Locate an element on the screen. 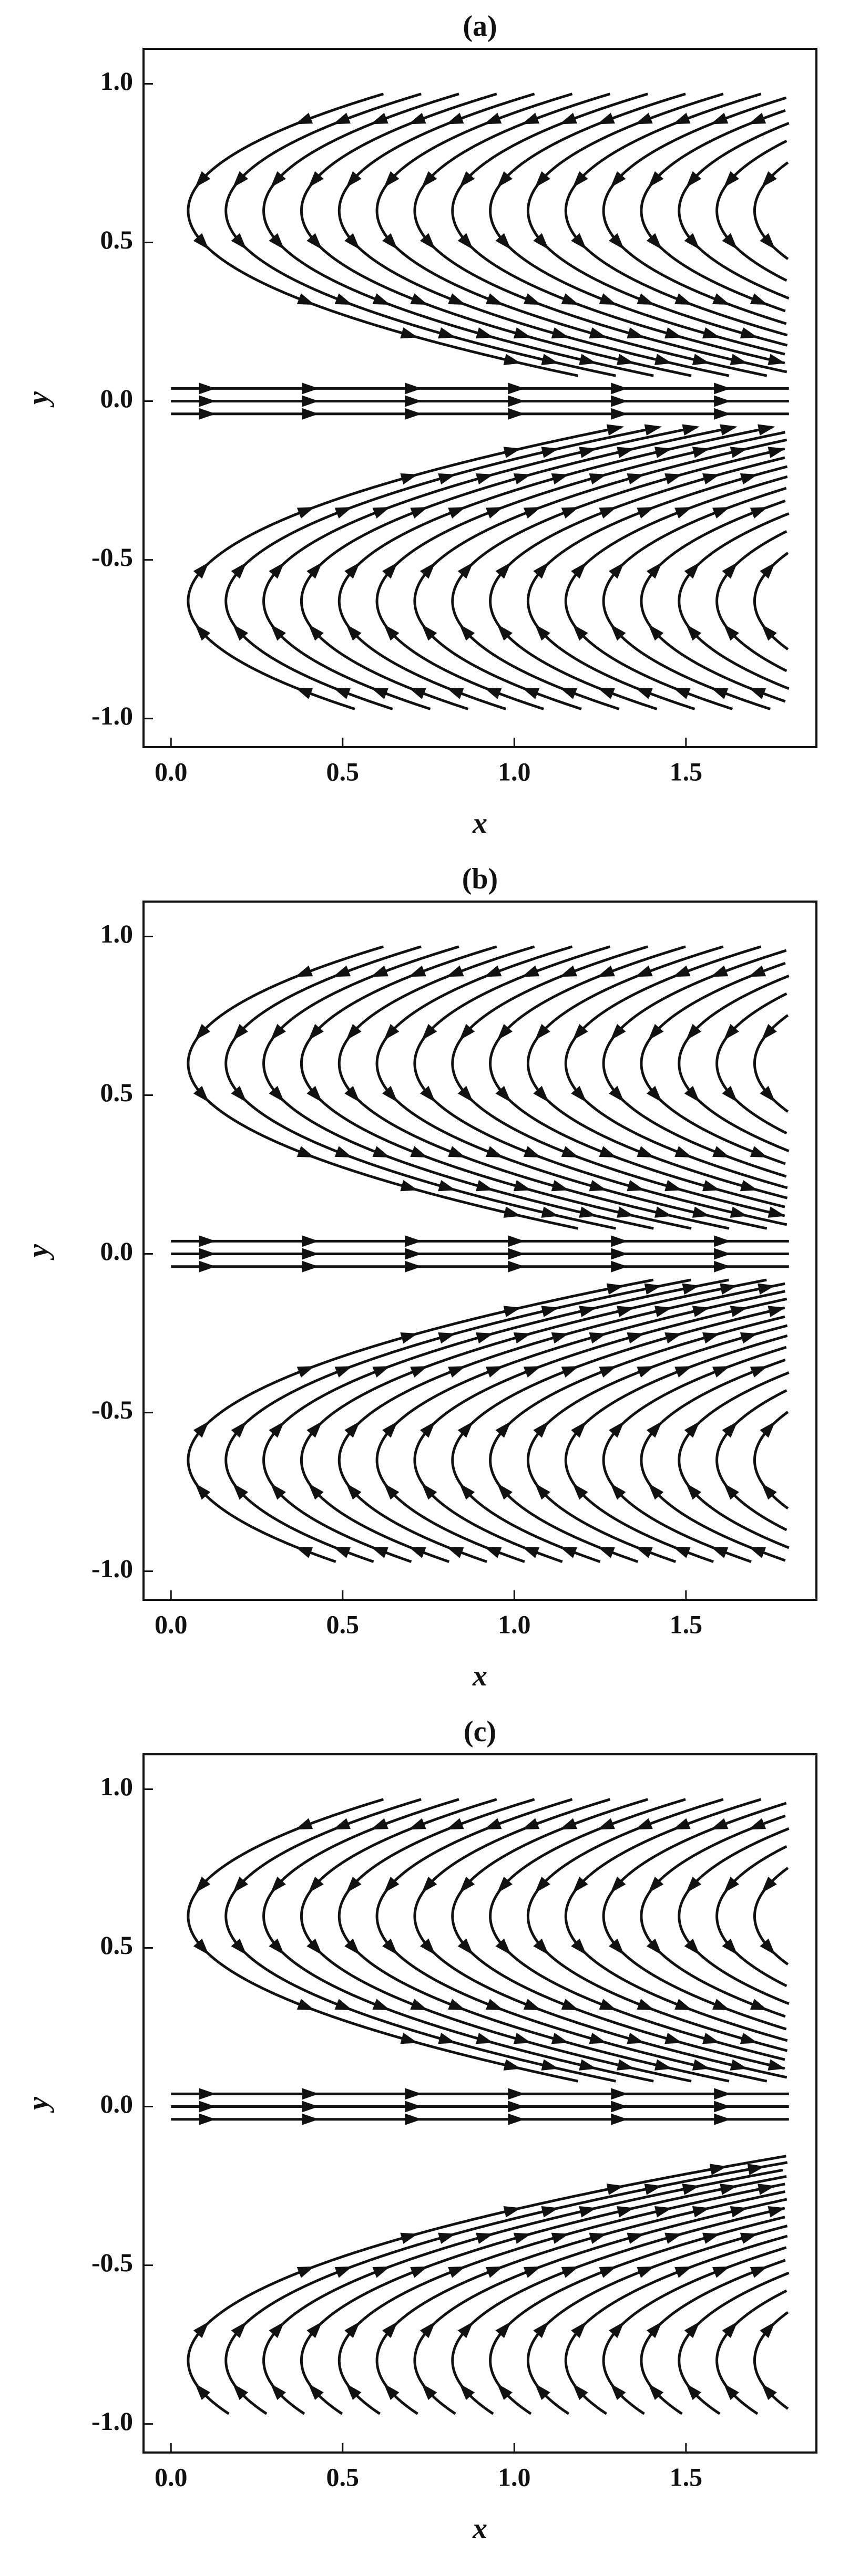  y-tick-label: 0.5 is located at coordinates (117, 1092).